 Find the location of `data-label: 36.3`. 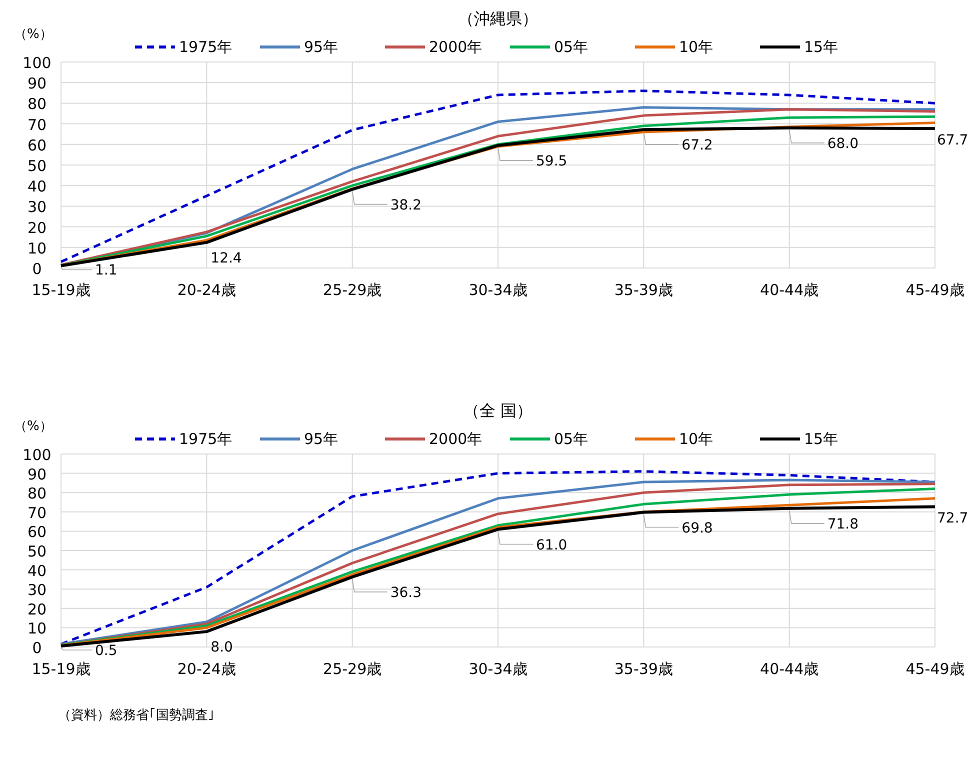

data-label: 36.3 is located at coordinates (406, 592).